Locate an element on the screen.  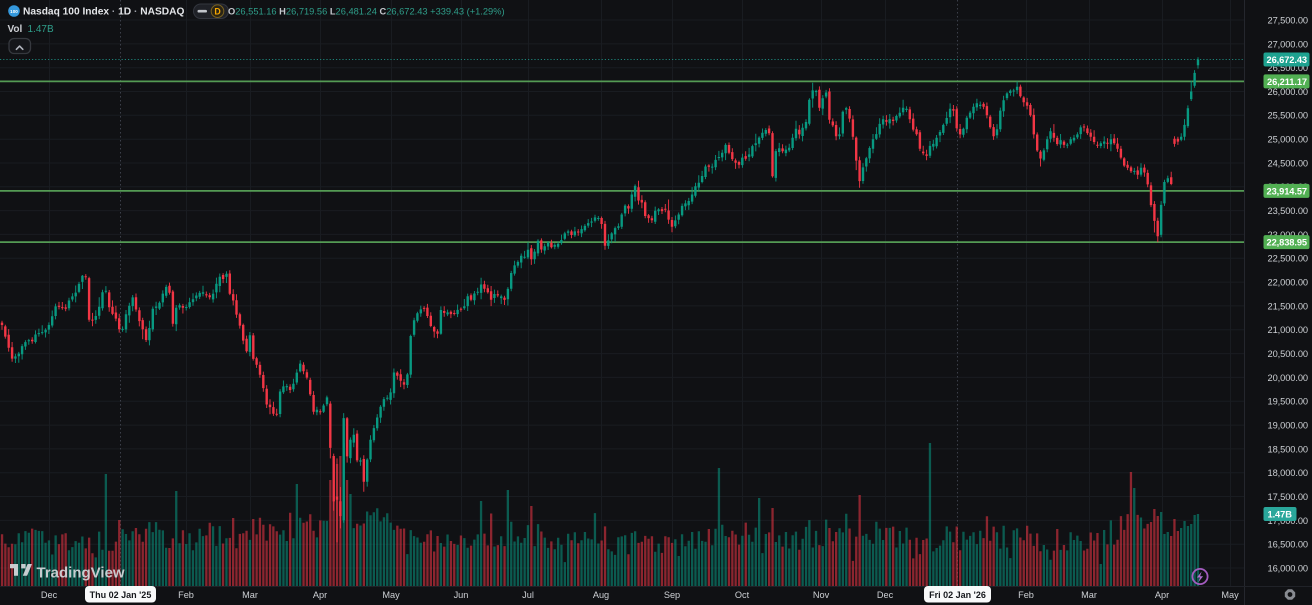
svg-text: 21,500.00 is located at coordinates (1288, 306).